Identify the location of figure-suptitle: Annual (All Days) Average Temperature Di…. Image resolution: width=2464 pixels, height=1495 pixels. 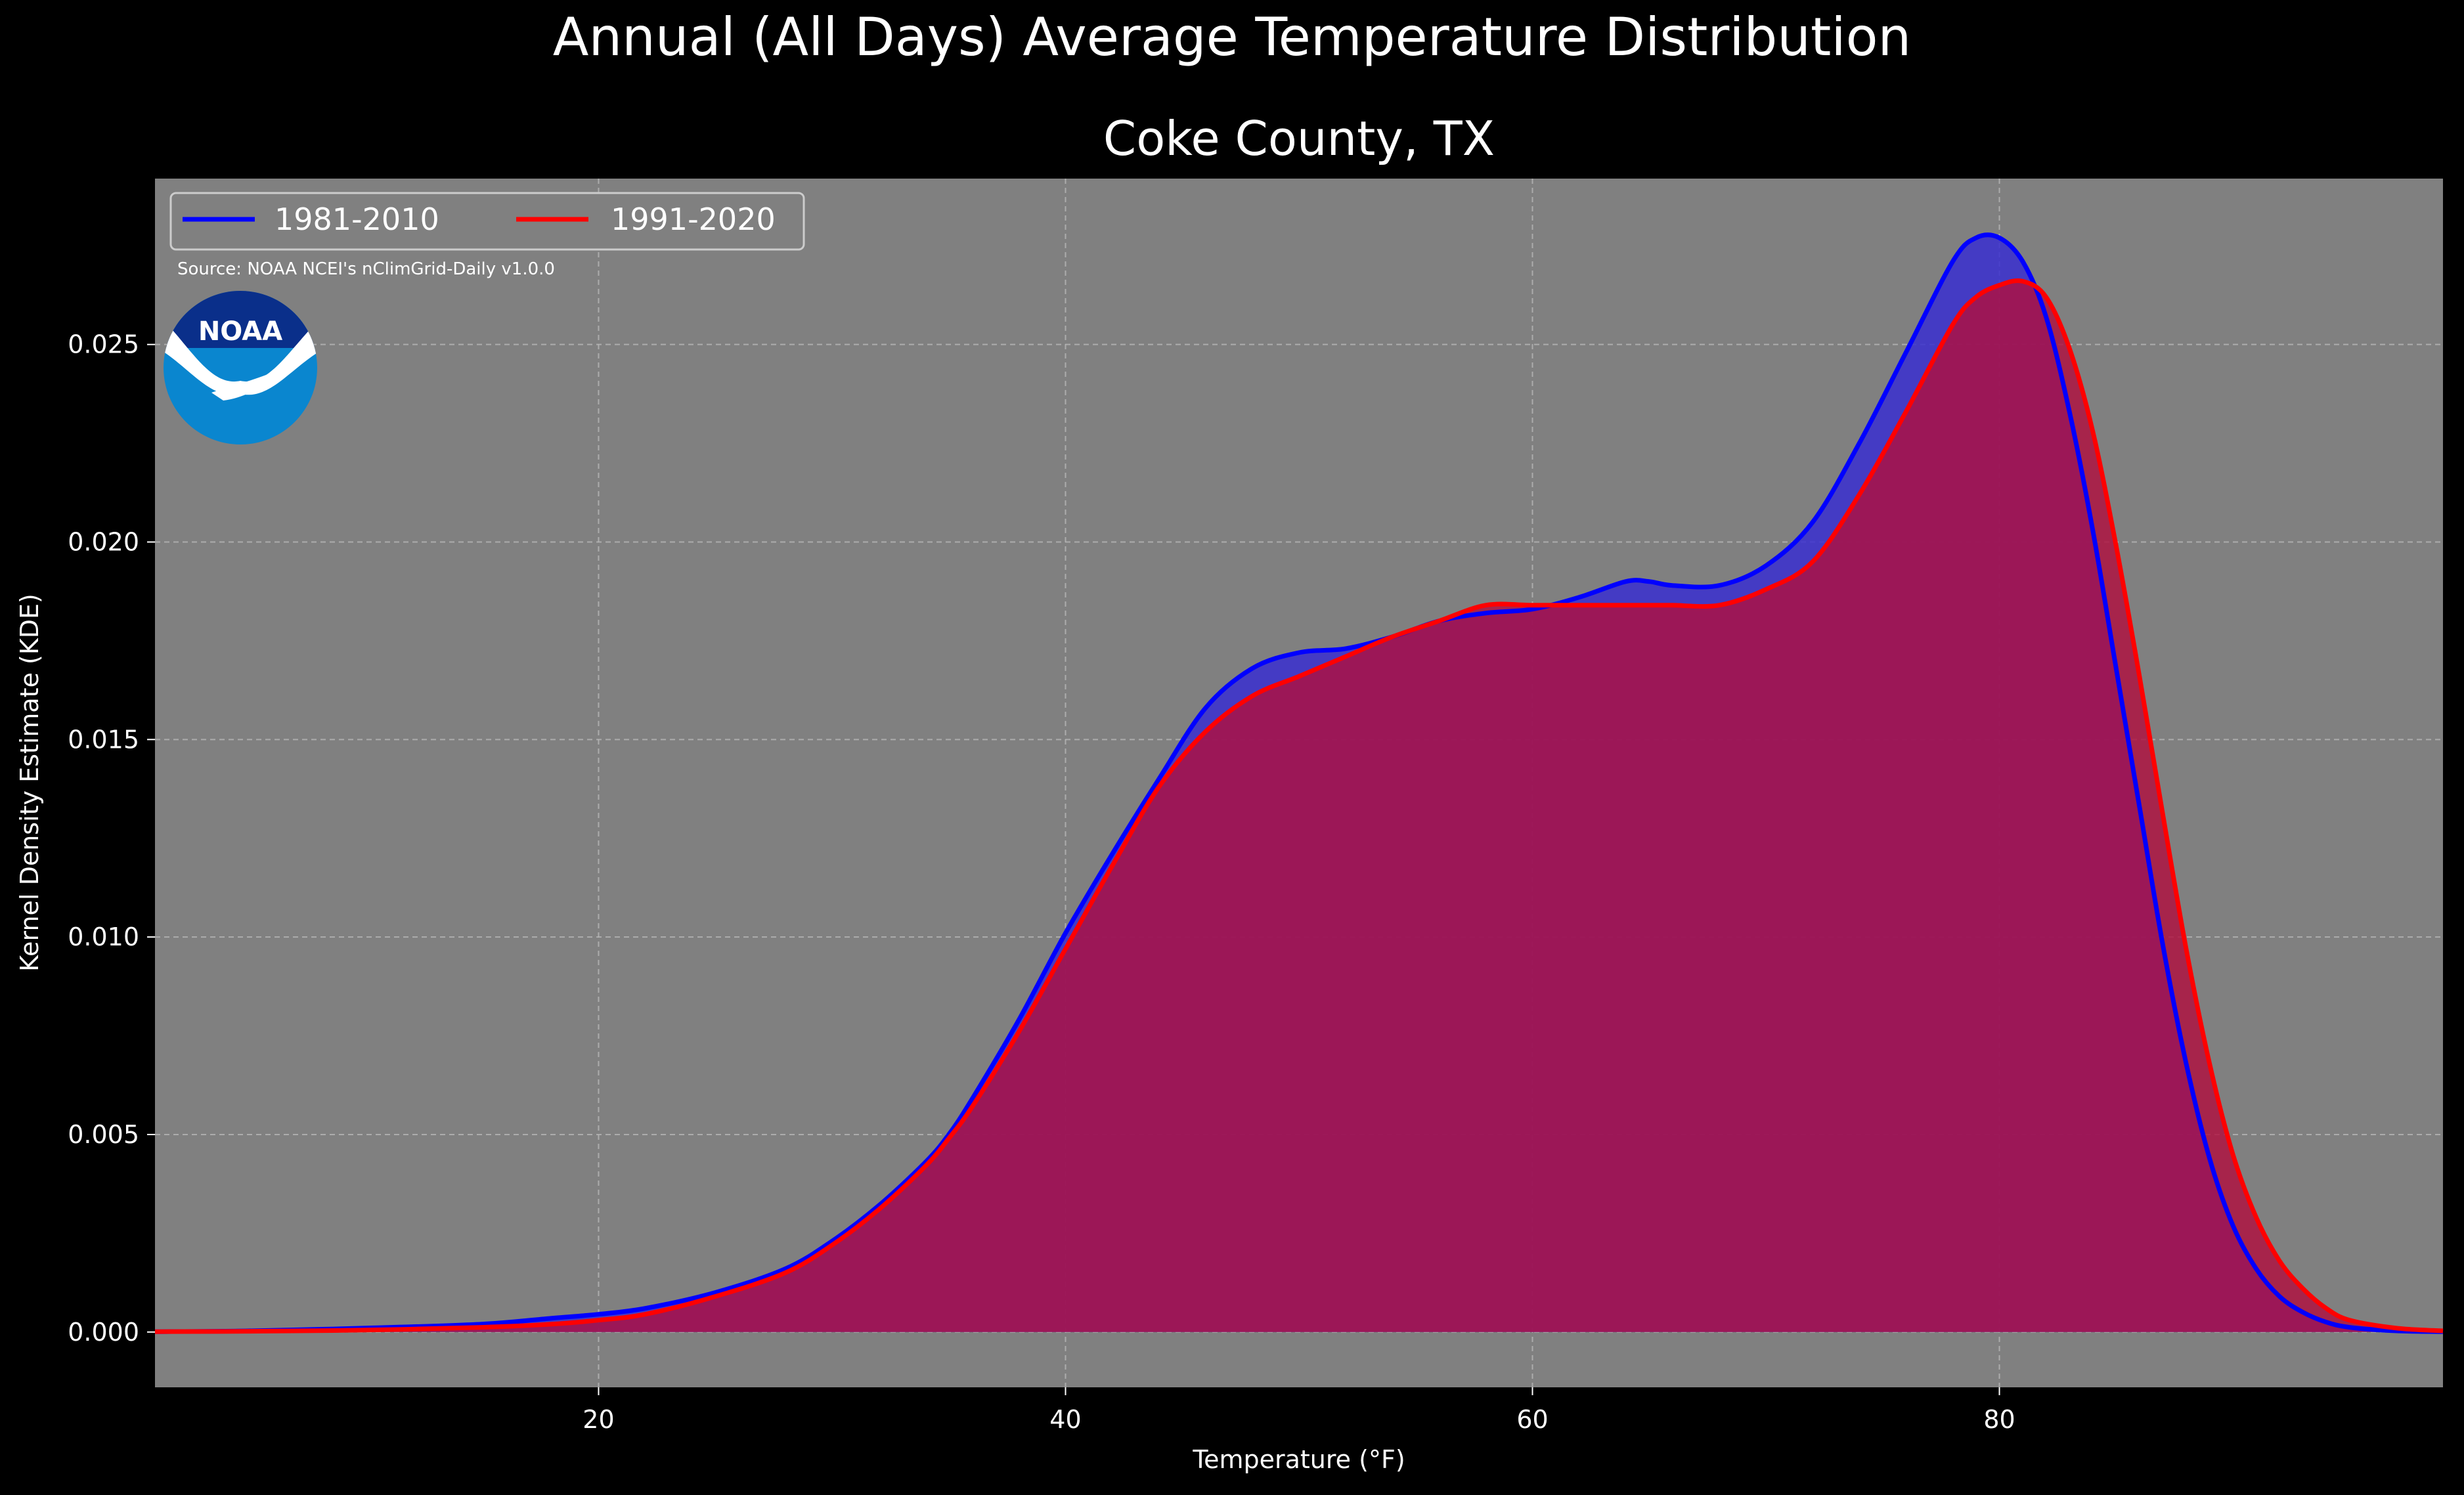
(1232, 37).